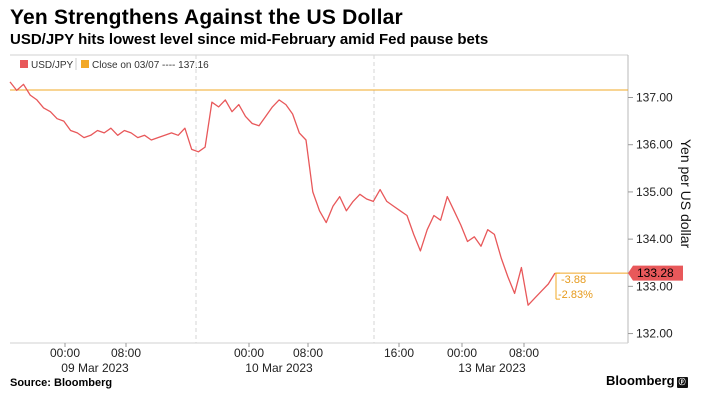 This screenshot has width=703, height=405. What do you see at coordinates (279, 368) in the screenshot?
I see `x-date-label: 10 Mar 2023` at bounding box center [279, 368].